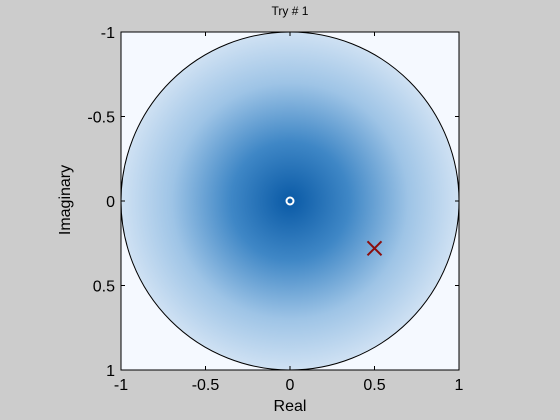 The image size is (560, 420). I want to click on y-tick-label: 0.5, so click(104, 287).